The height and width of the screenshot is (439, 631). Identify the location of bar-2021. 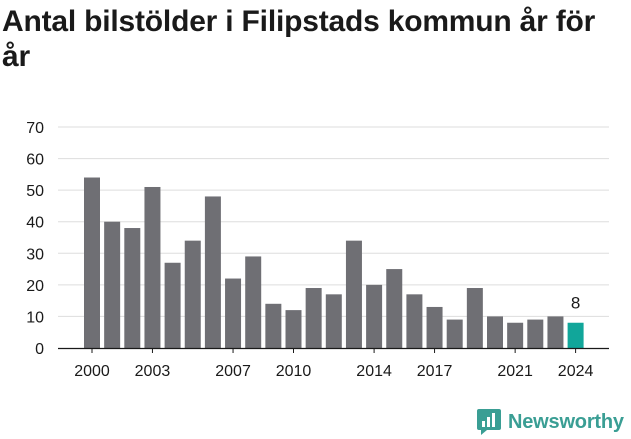
(515, 335).